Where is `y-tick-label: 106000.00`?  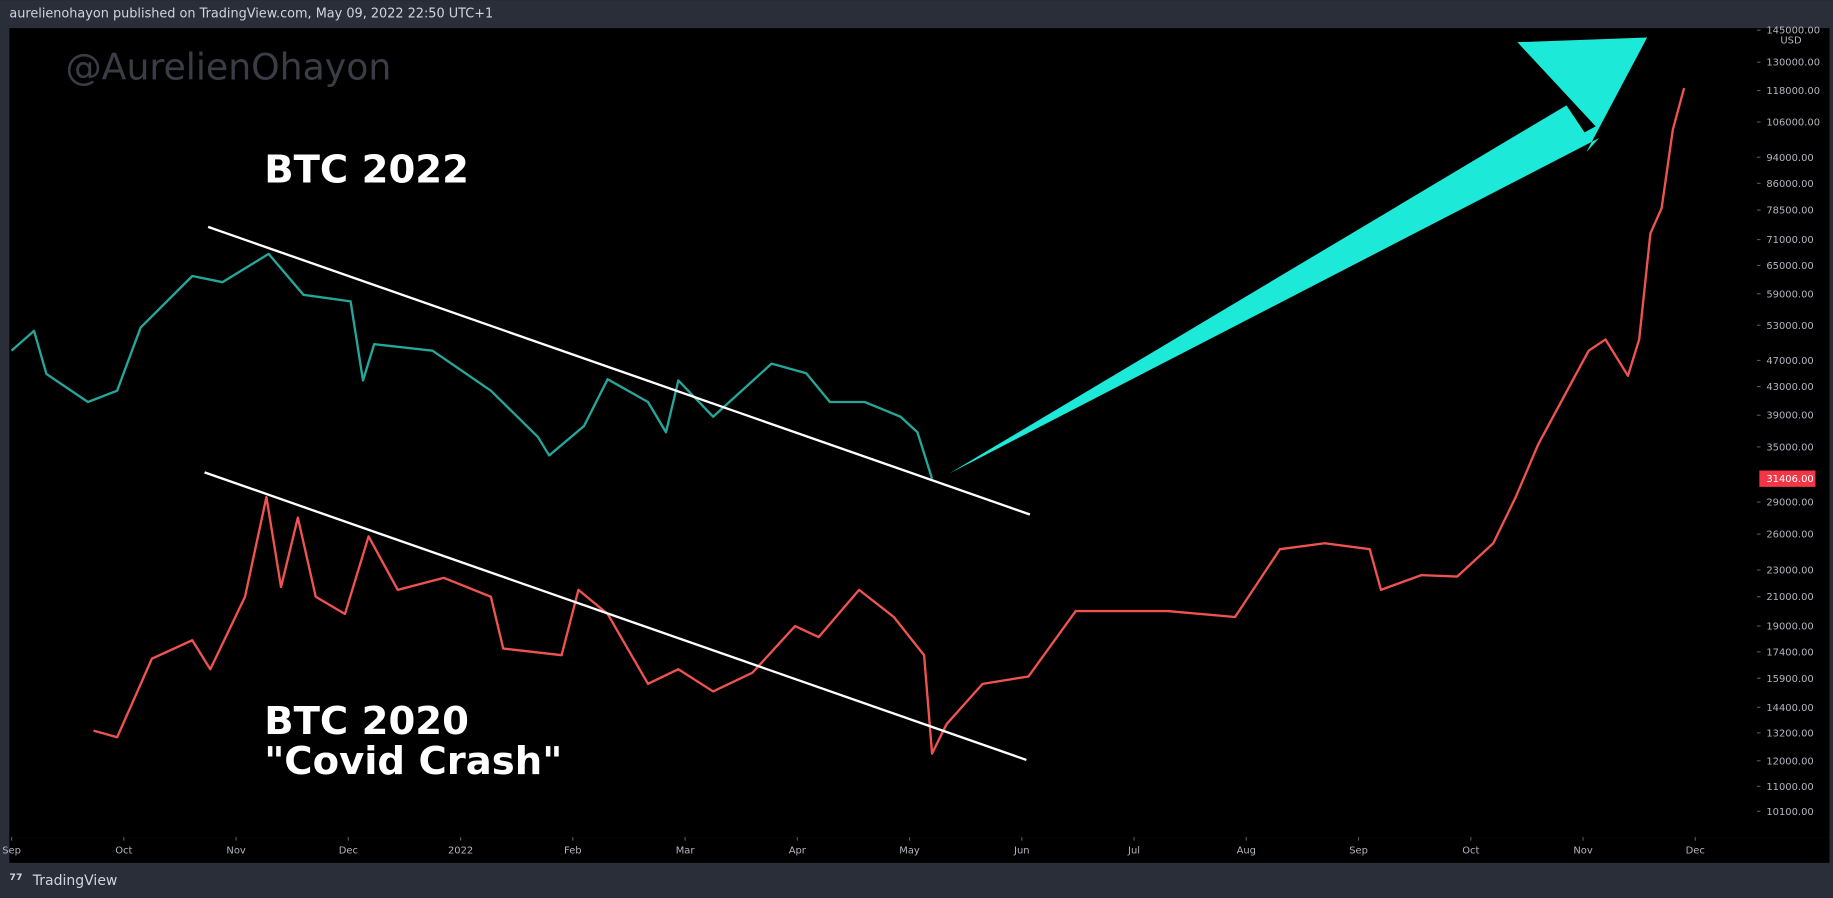 y-tick-label: 106000.00 is located at coordinates (1793, 123).